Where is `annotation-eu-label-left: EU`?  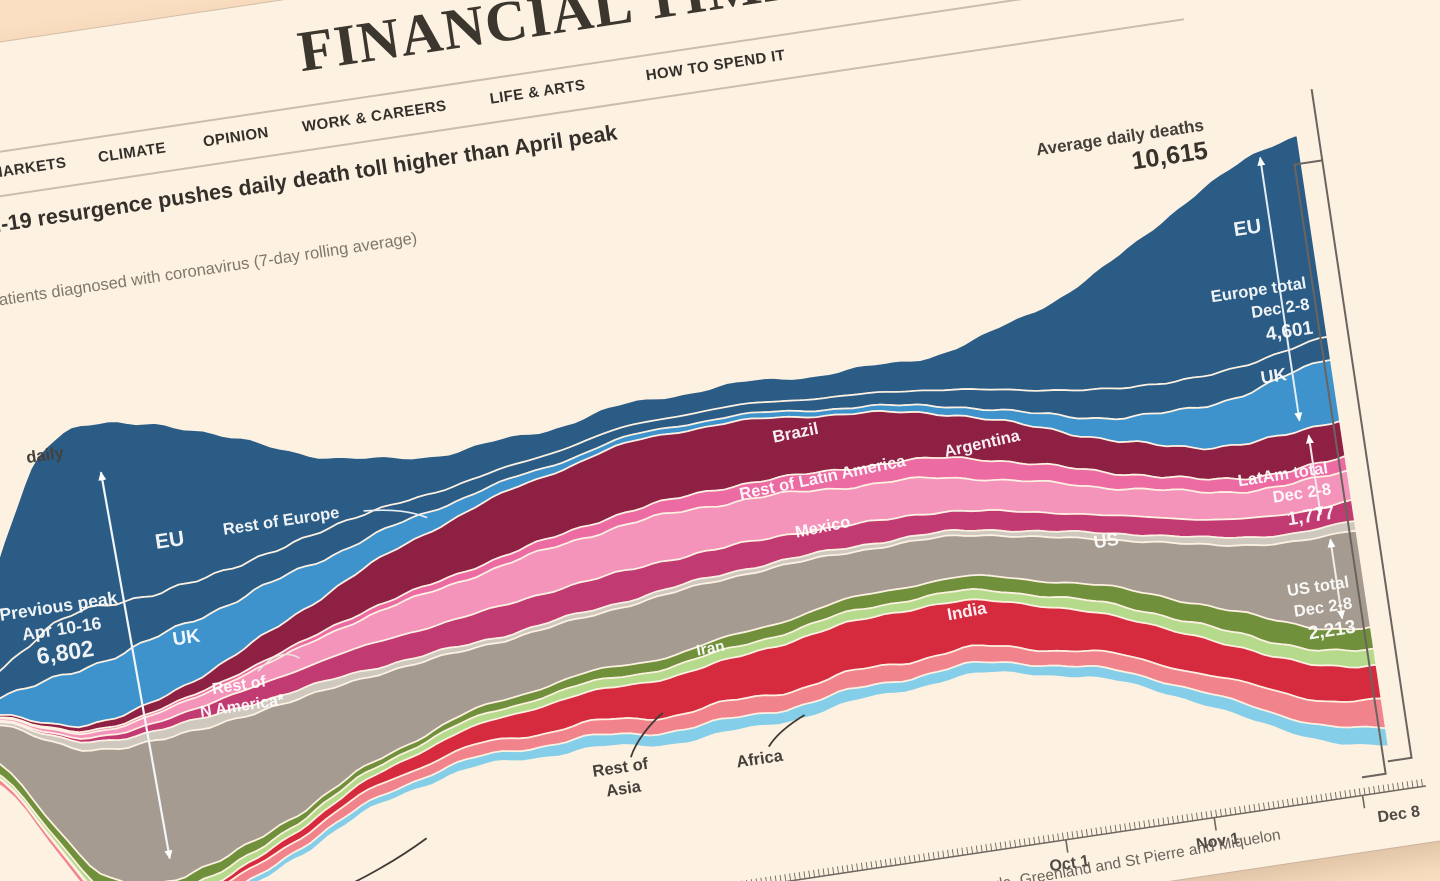
annotation-eu-label-left: EU is located at coordinates (170, 540).